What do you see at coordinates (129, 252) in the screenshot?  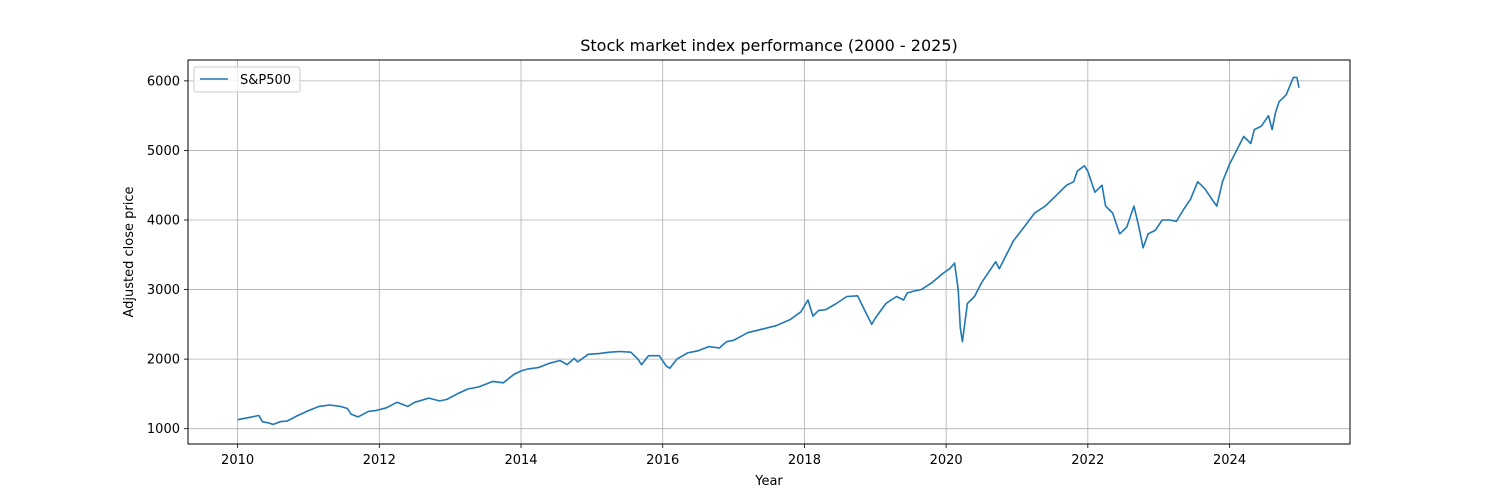 I see `y-axis-label: Adjusted close price` at bounding box center [129, 252].